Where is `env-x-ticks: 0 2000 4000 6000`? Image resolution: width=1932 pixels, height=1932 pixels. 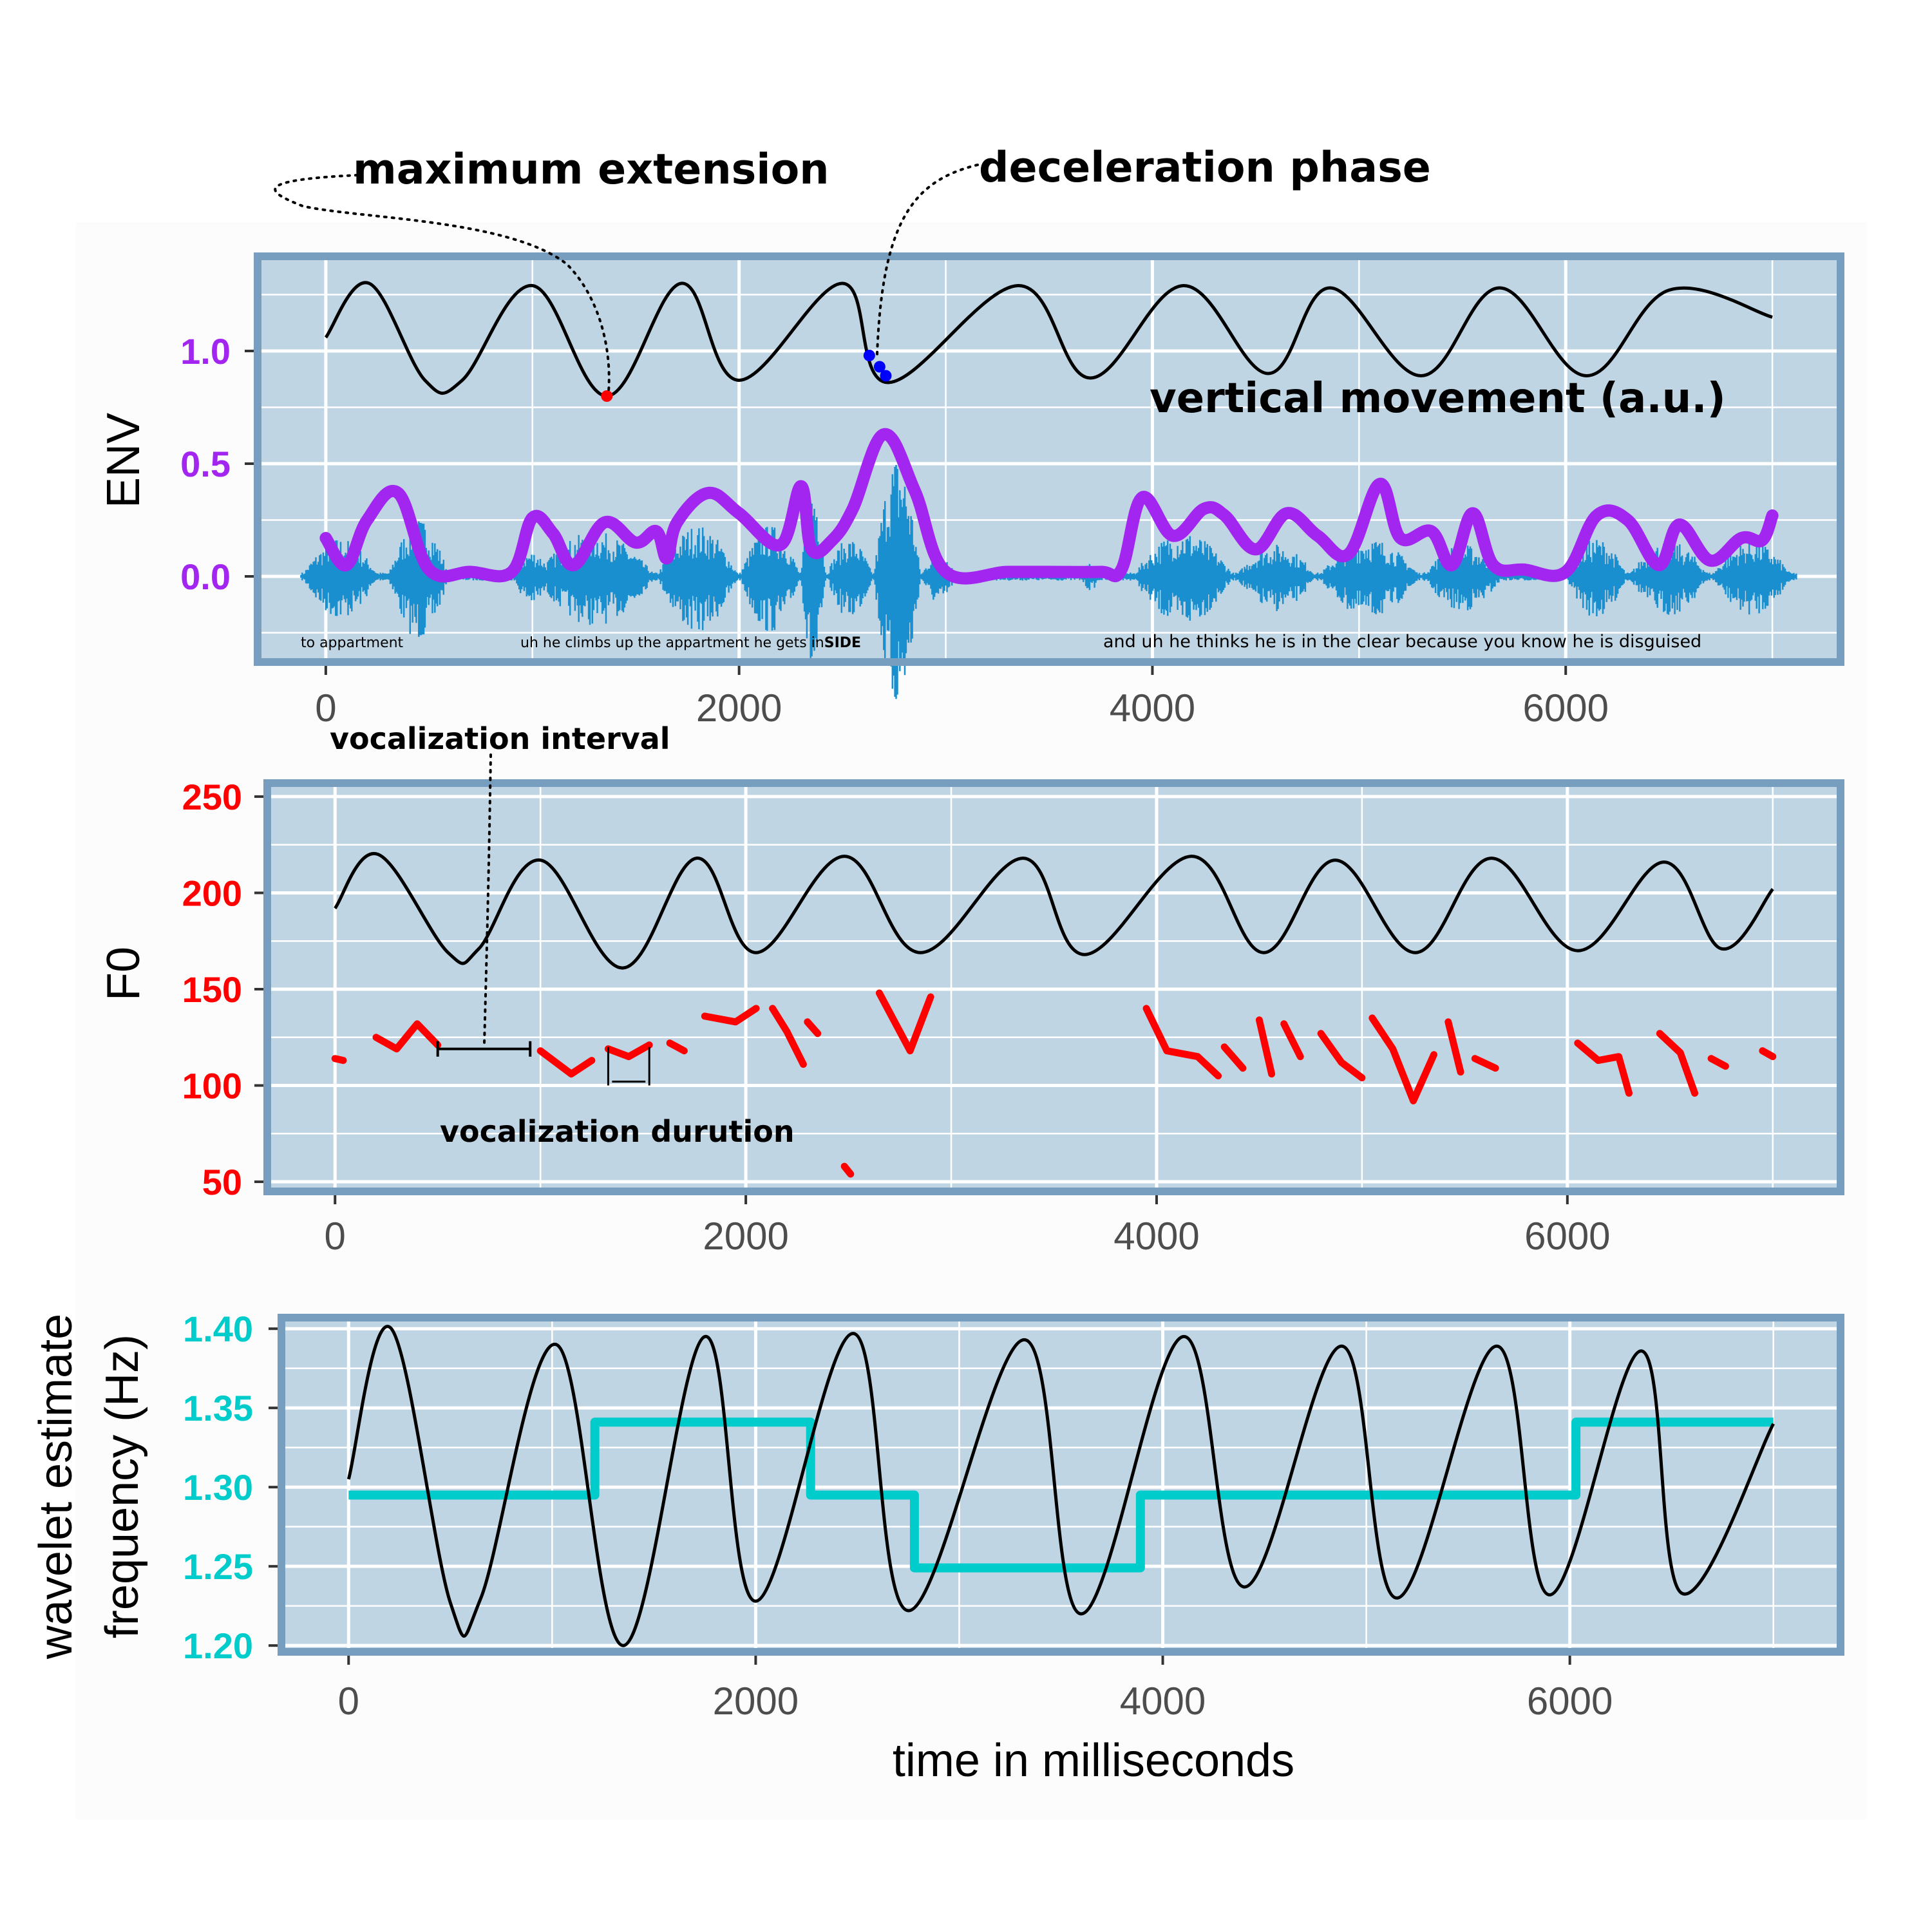 env-x-ticks: 0 2000 4000 6000 is located at coordinates (962, 698).